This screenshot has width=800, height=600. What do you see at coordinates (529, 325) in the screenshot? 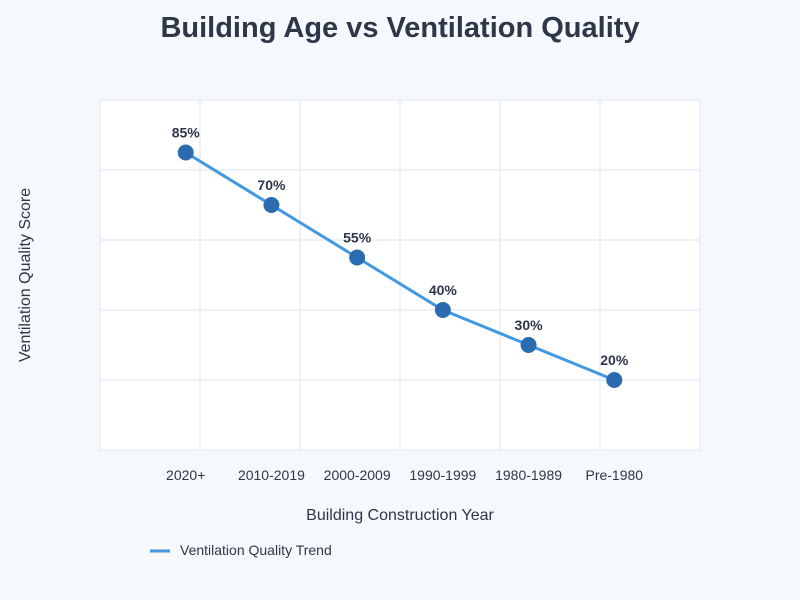
I see `data-label: 30%` at bounding box center [529, 325].